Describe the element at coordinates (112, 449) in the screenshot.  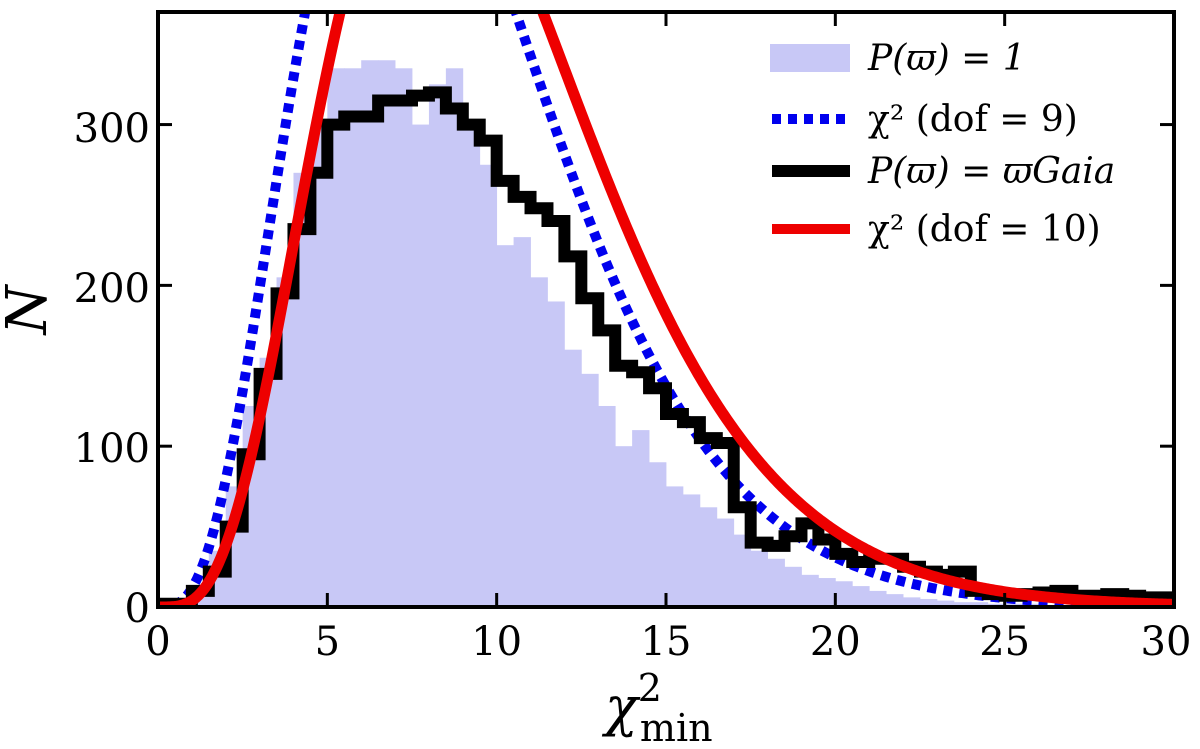
I see `y-tick-label: 100` at that location.